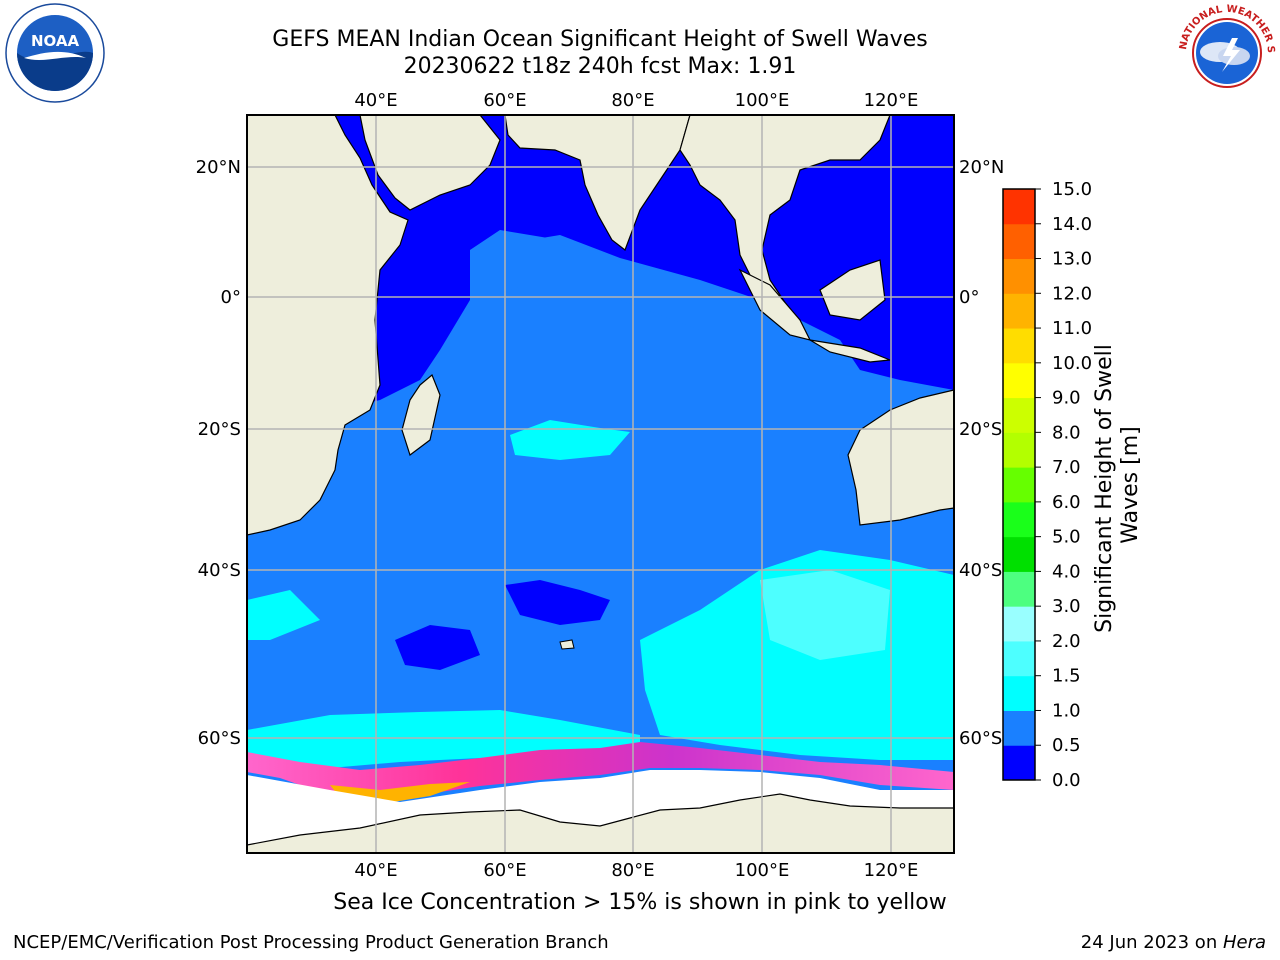 This screenshot has width=1280, height=960. What do you see at coordinates (850, 351) in the screenshot?
I see `java-landmass` at bounding box center [850, 351].